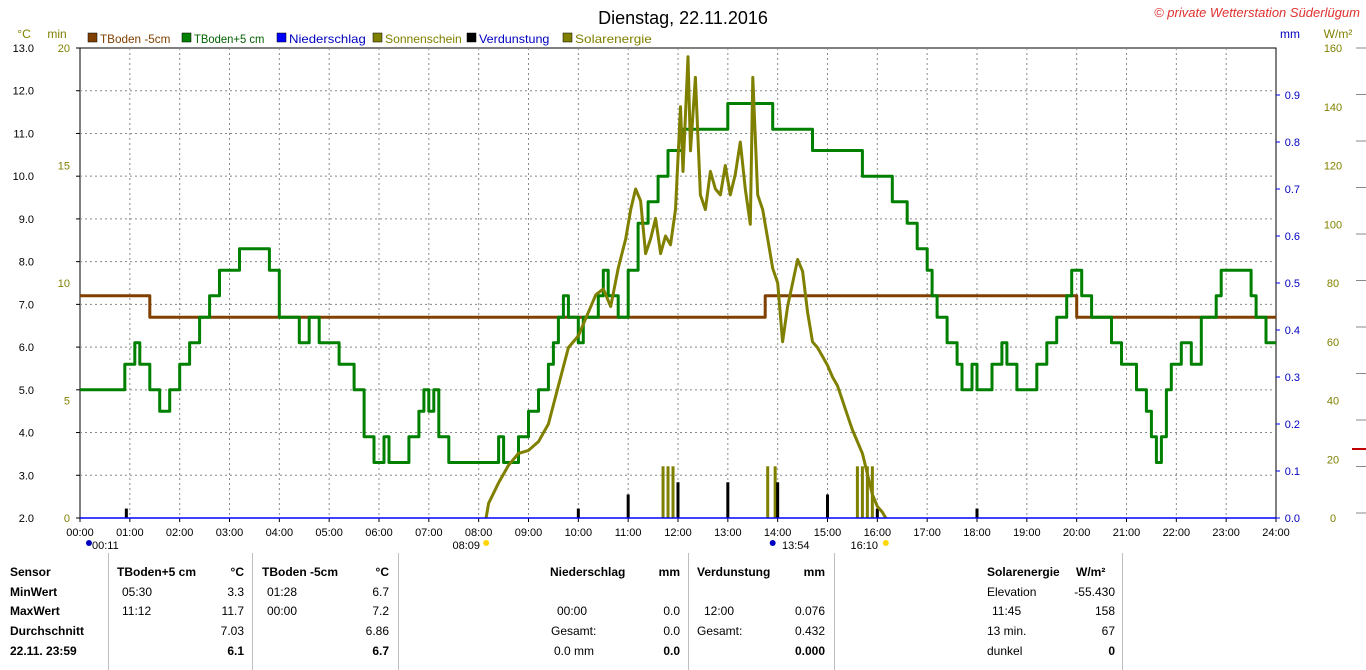  Describe the element at coordinates (64, 49) in the screenshot. I see `min-tick-label: 20` at that location.